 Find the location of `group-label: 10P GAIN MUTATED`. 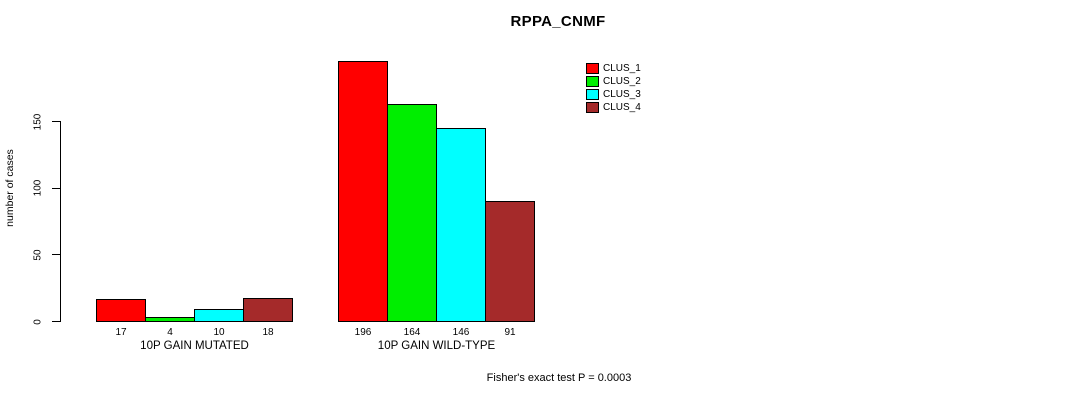

group-label: 10P GAIN MUTATED is located at coordinates (194, 346).